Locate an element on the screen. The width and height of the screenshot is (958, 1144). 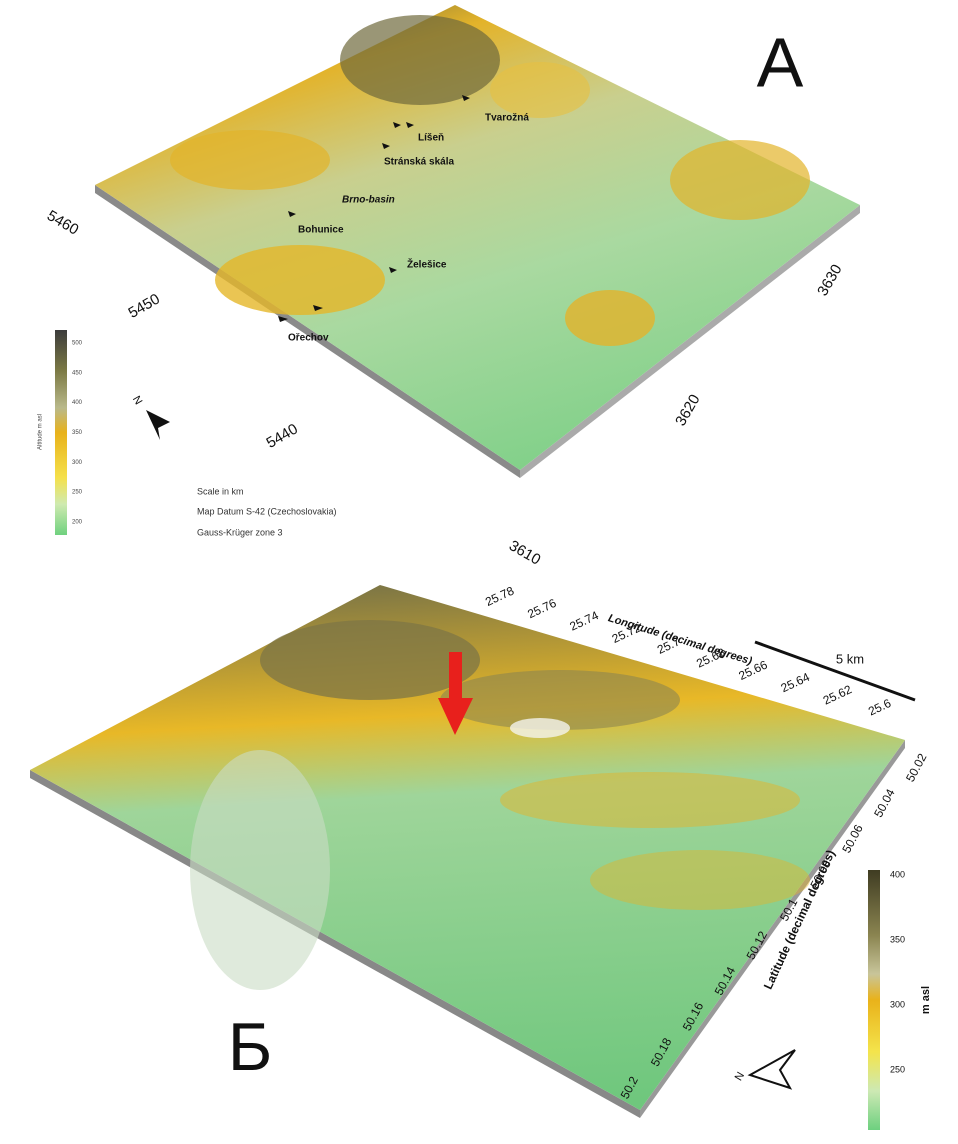
northing-label: 5450 is located at coordinates (143, 305).